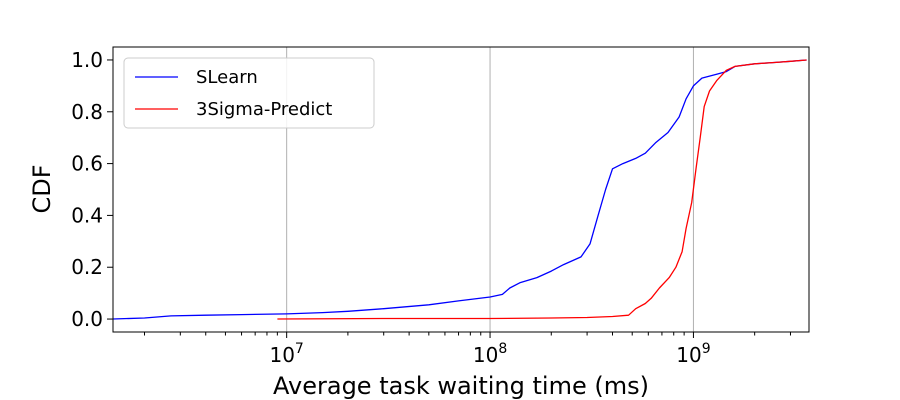 The image size is (900, 400). What do you see at coordinates (87, 319) in the screenshot?
I see `y-tick-label: 0.0` at bounding box center [87, 319].